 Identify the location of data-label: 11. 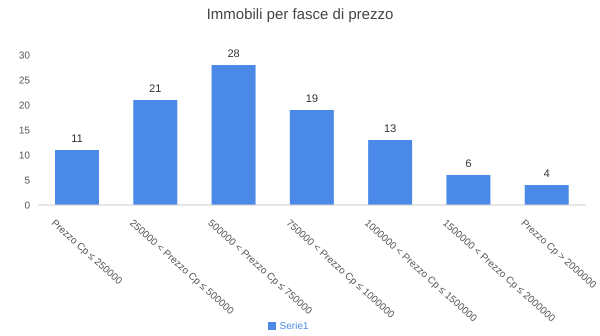
(77, 139).